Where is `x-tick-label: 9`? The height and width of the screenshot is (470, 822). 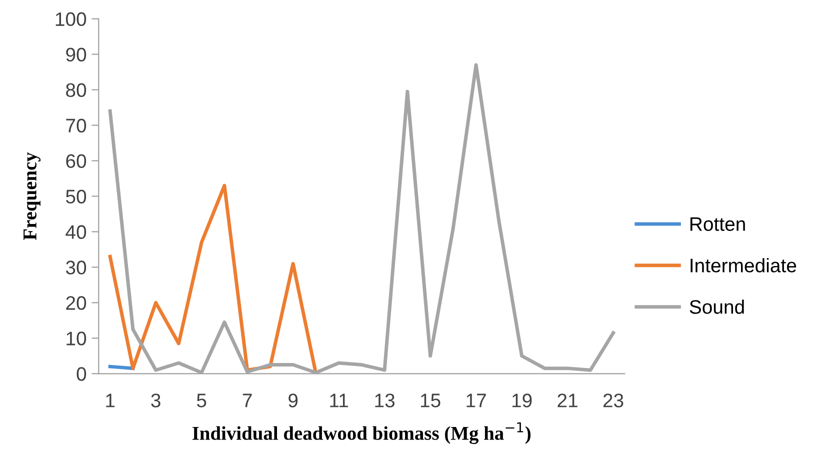
x-tick-label: 9 is located at coordinates (293, 401).